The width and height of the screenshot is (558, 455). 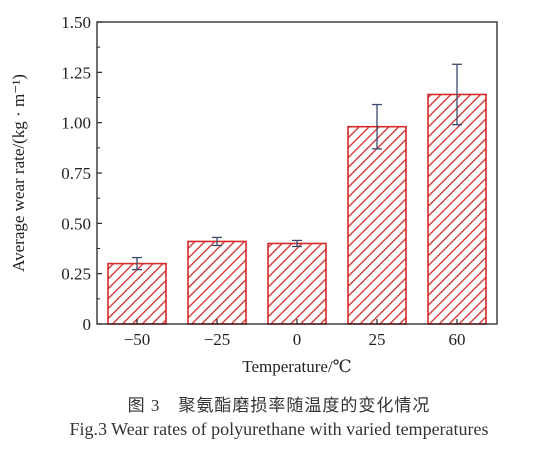 I want to click on y-tick-label-4: 1.00, so click(x=76, y=123).